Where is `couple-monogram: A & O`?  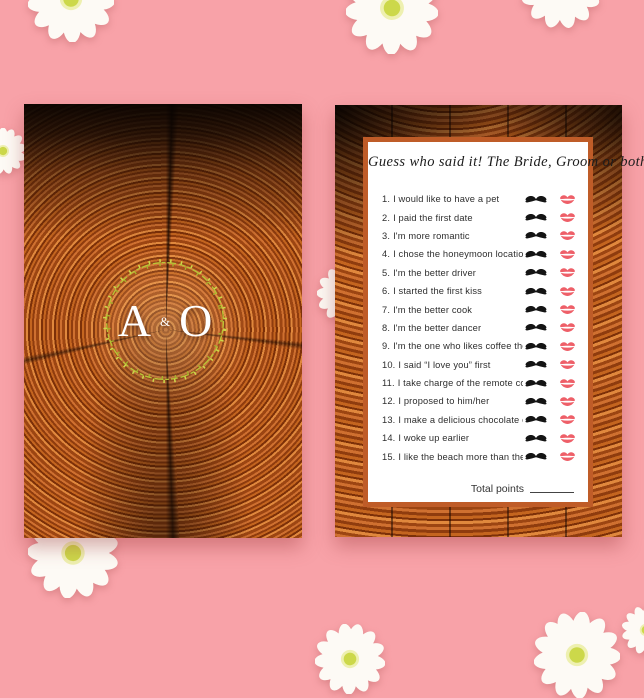 couple-monogram: A & O is located at coordinates (165, 321).